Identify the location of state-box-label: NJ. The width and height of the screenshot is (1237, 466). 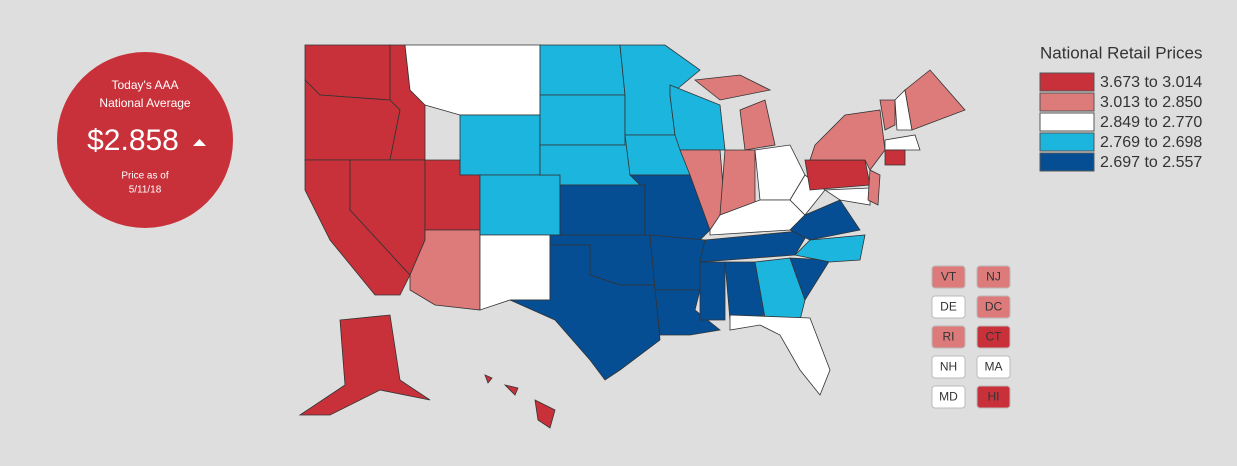
(993, 277).